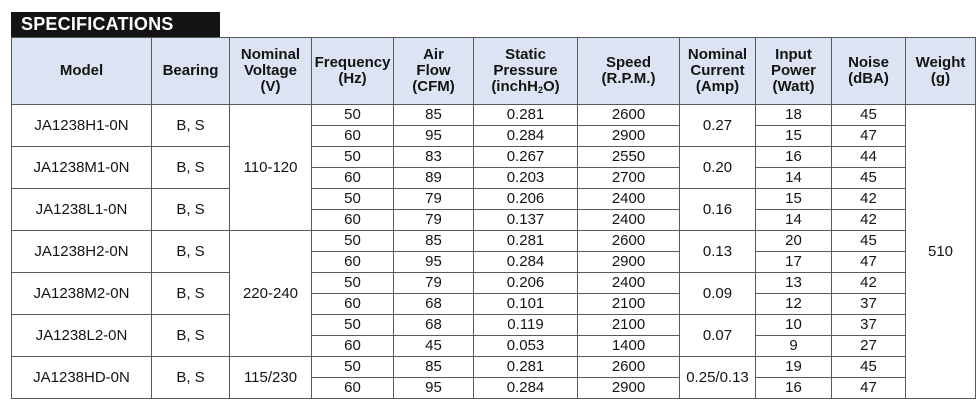 The height and width of the screenshot is (401, 980). What do you see at coordinates (717, 209) in the screenshot?
I see `current-cell: 0.16` at bounding box center [717, 209].